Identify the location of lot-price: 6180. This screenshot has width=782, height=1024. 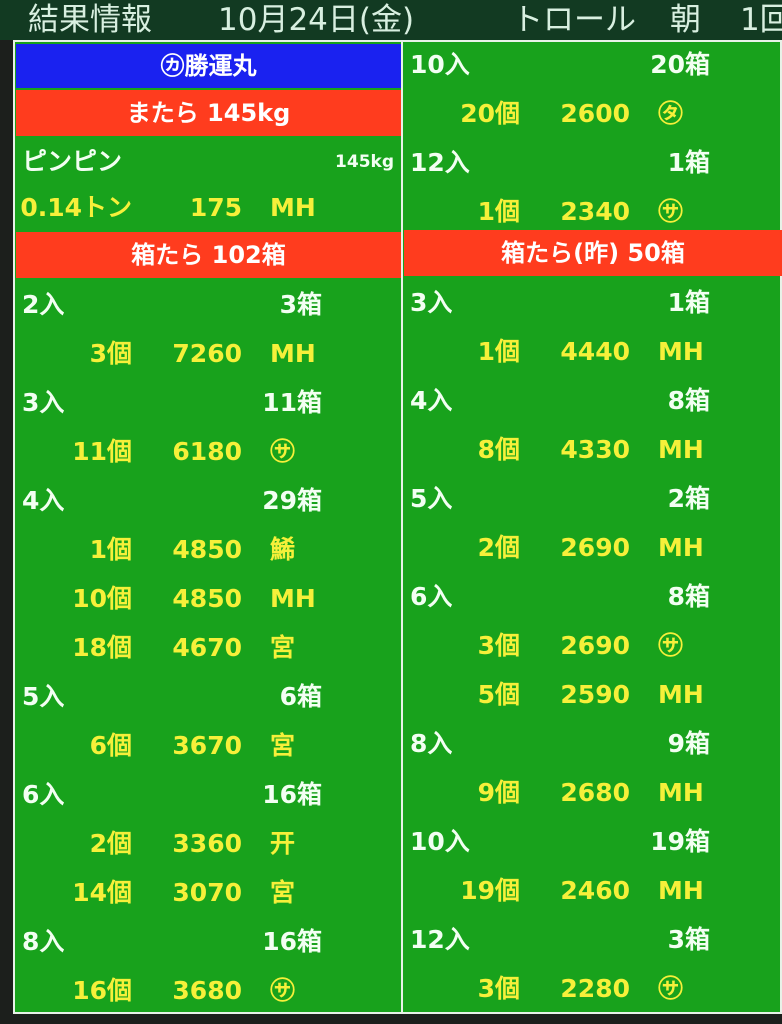
(207, 451).